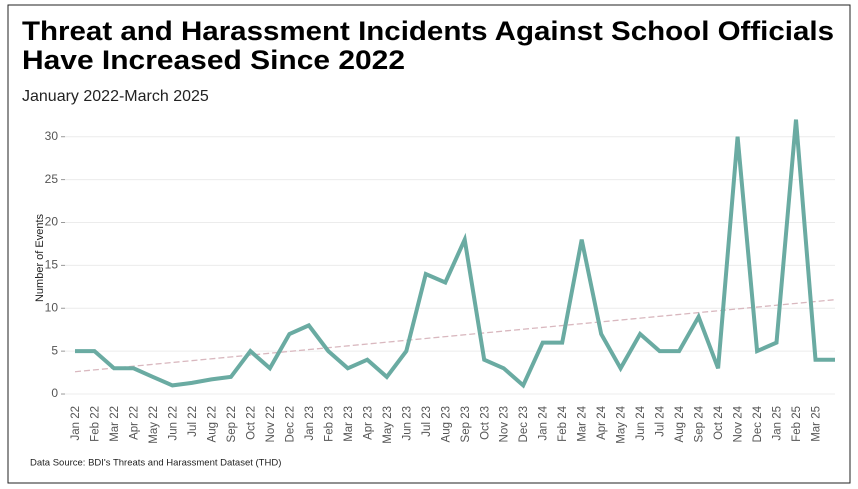 The height and width of the screenshot is (489, 858). Describe the element at coordinates (52, 307) in the screenshot. I see `y-tick-label: 10` at that location.